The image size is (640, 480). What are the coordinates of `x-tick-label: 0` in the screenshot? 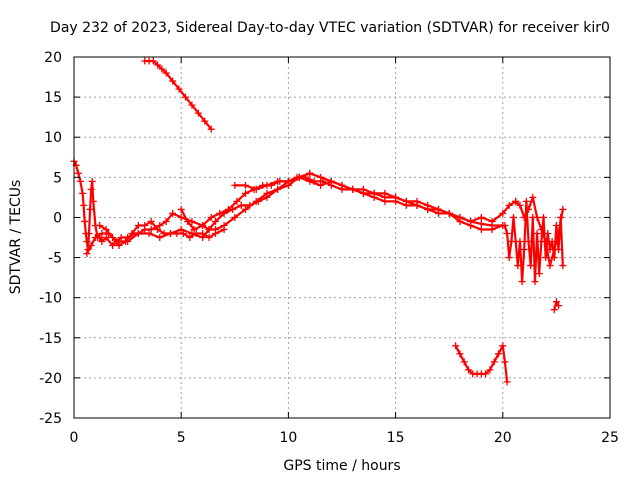 It's located at (74, 438).